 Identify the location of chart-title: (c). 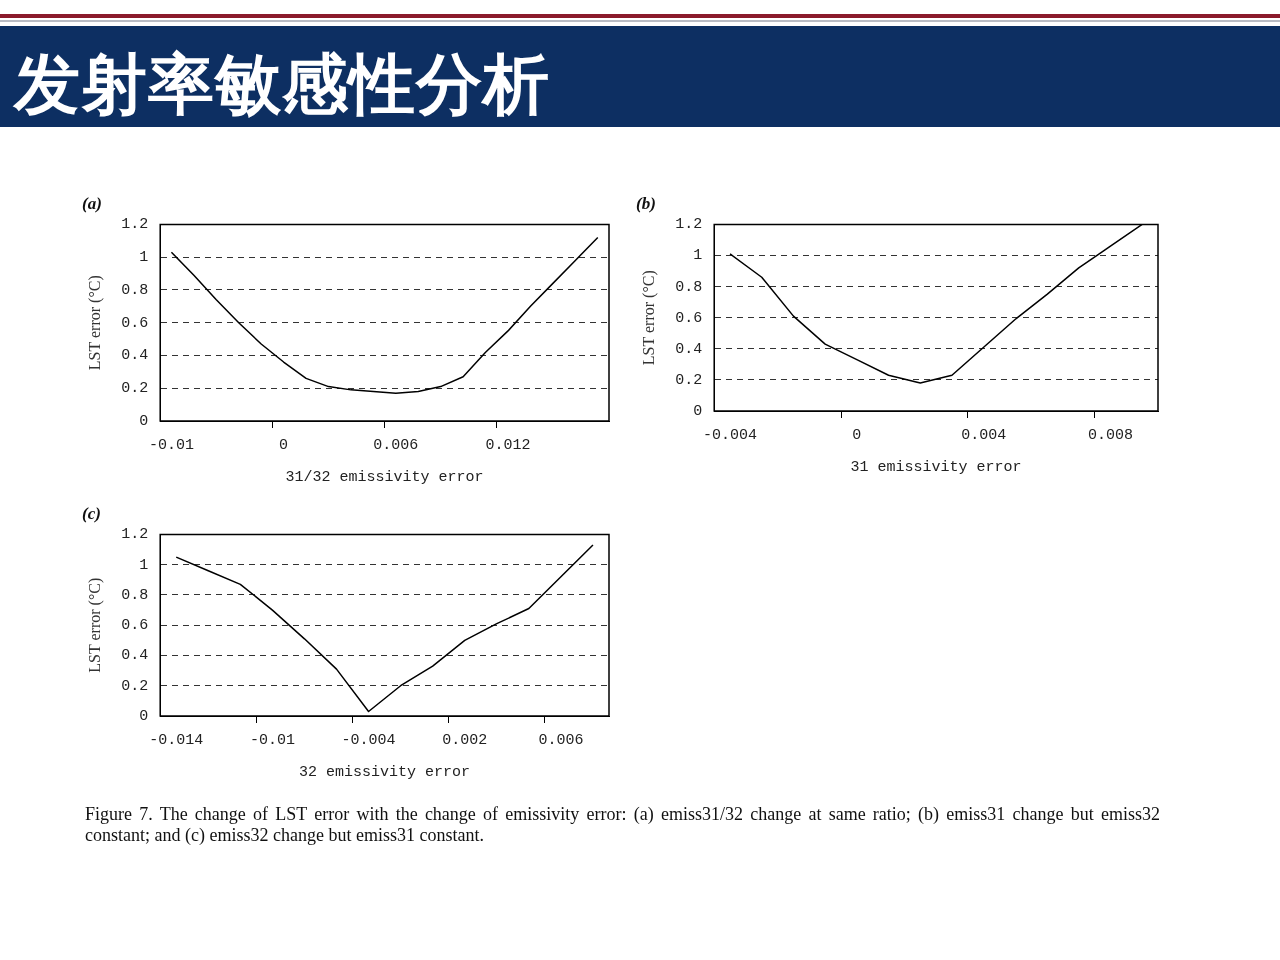
(91, 513).